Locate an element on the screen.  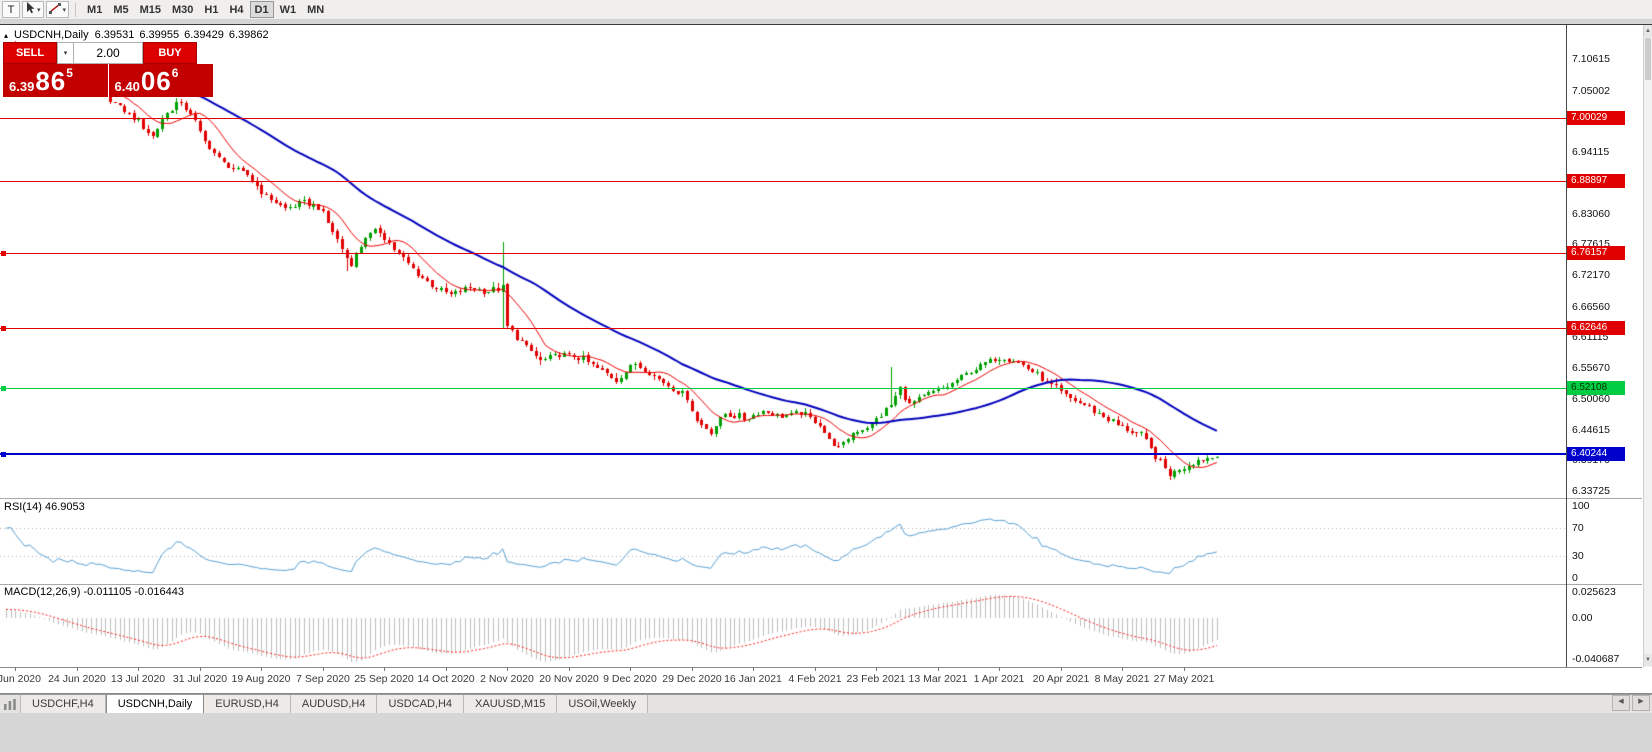
one-click-trading-panel: SELL ▾ BUY 6.39 86 5 6.40 06 6 is located at coordinates (108, 69).